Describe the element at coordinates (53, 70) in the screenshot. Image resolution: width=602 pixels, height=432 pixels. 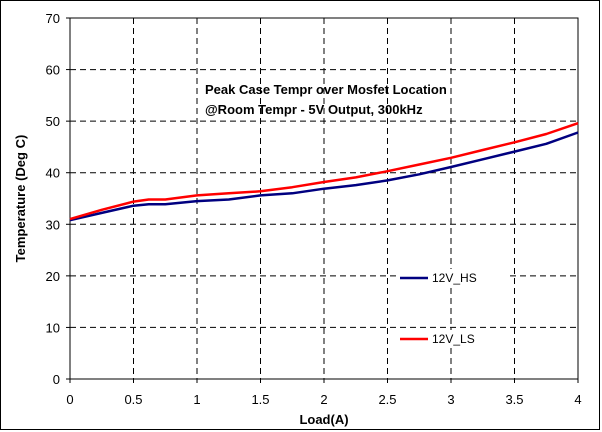
I see `y-tick-label: 60` at that location.